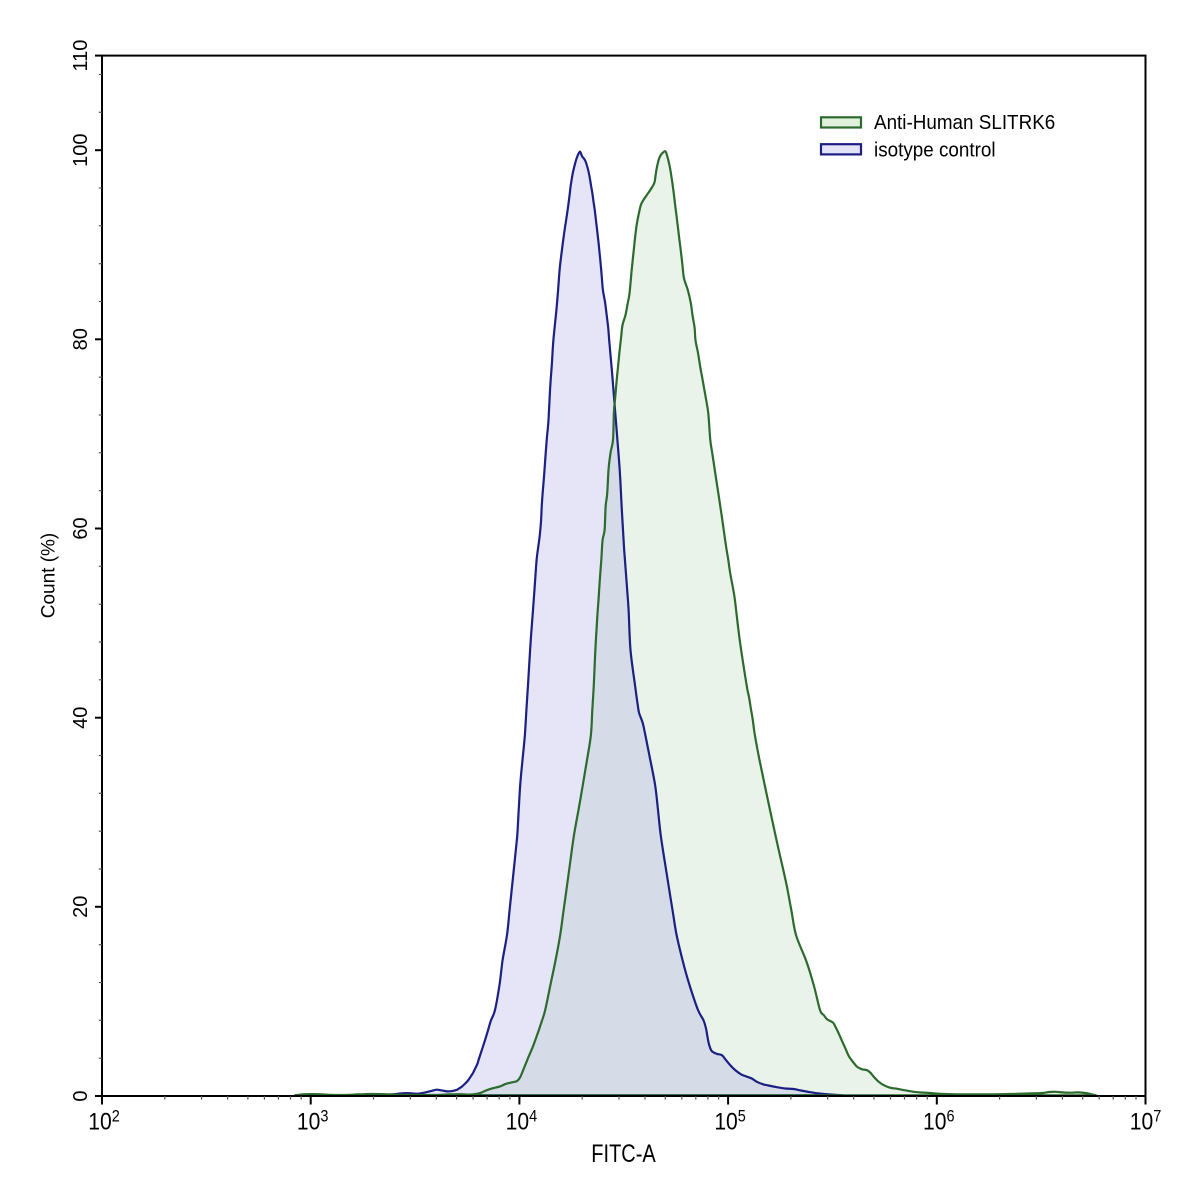 Image resolution: width=1197 pixels, height=1198 pixels. What do you see at coordinates (81, 907) in the screenshot?
I see `svg-text: 20` at bounding box center [81, 907].